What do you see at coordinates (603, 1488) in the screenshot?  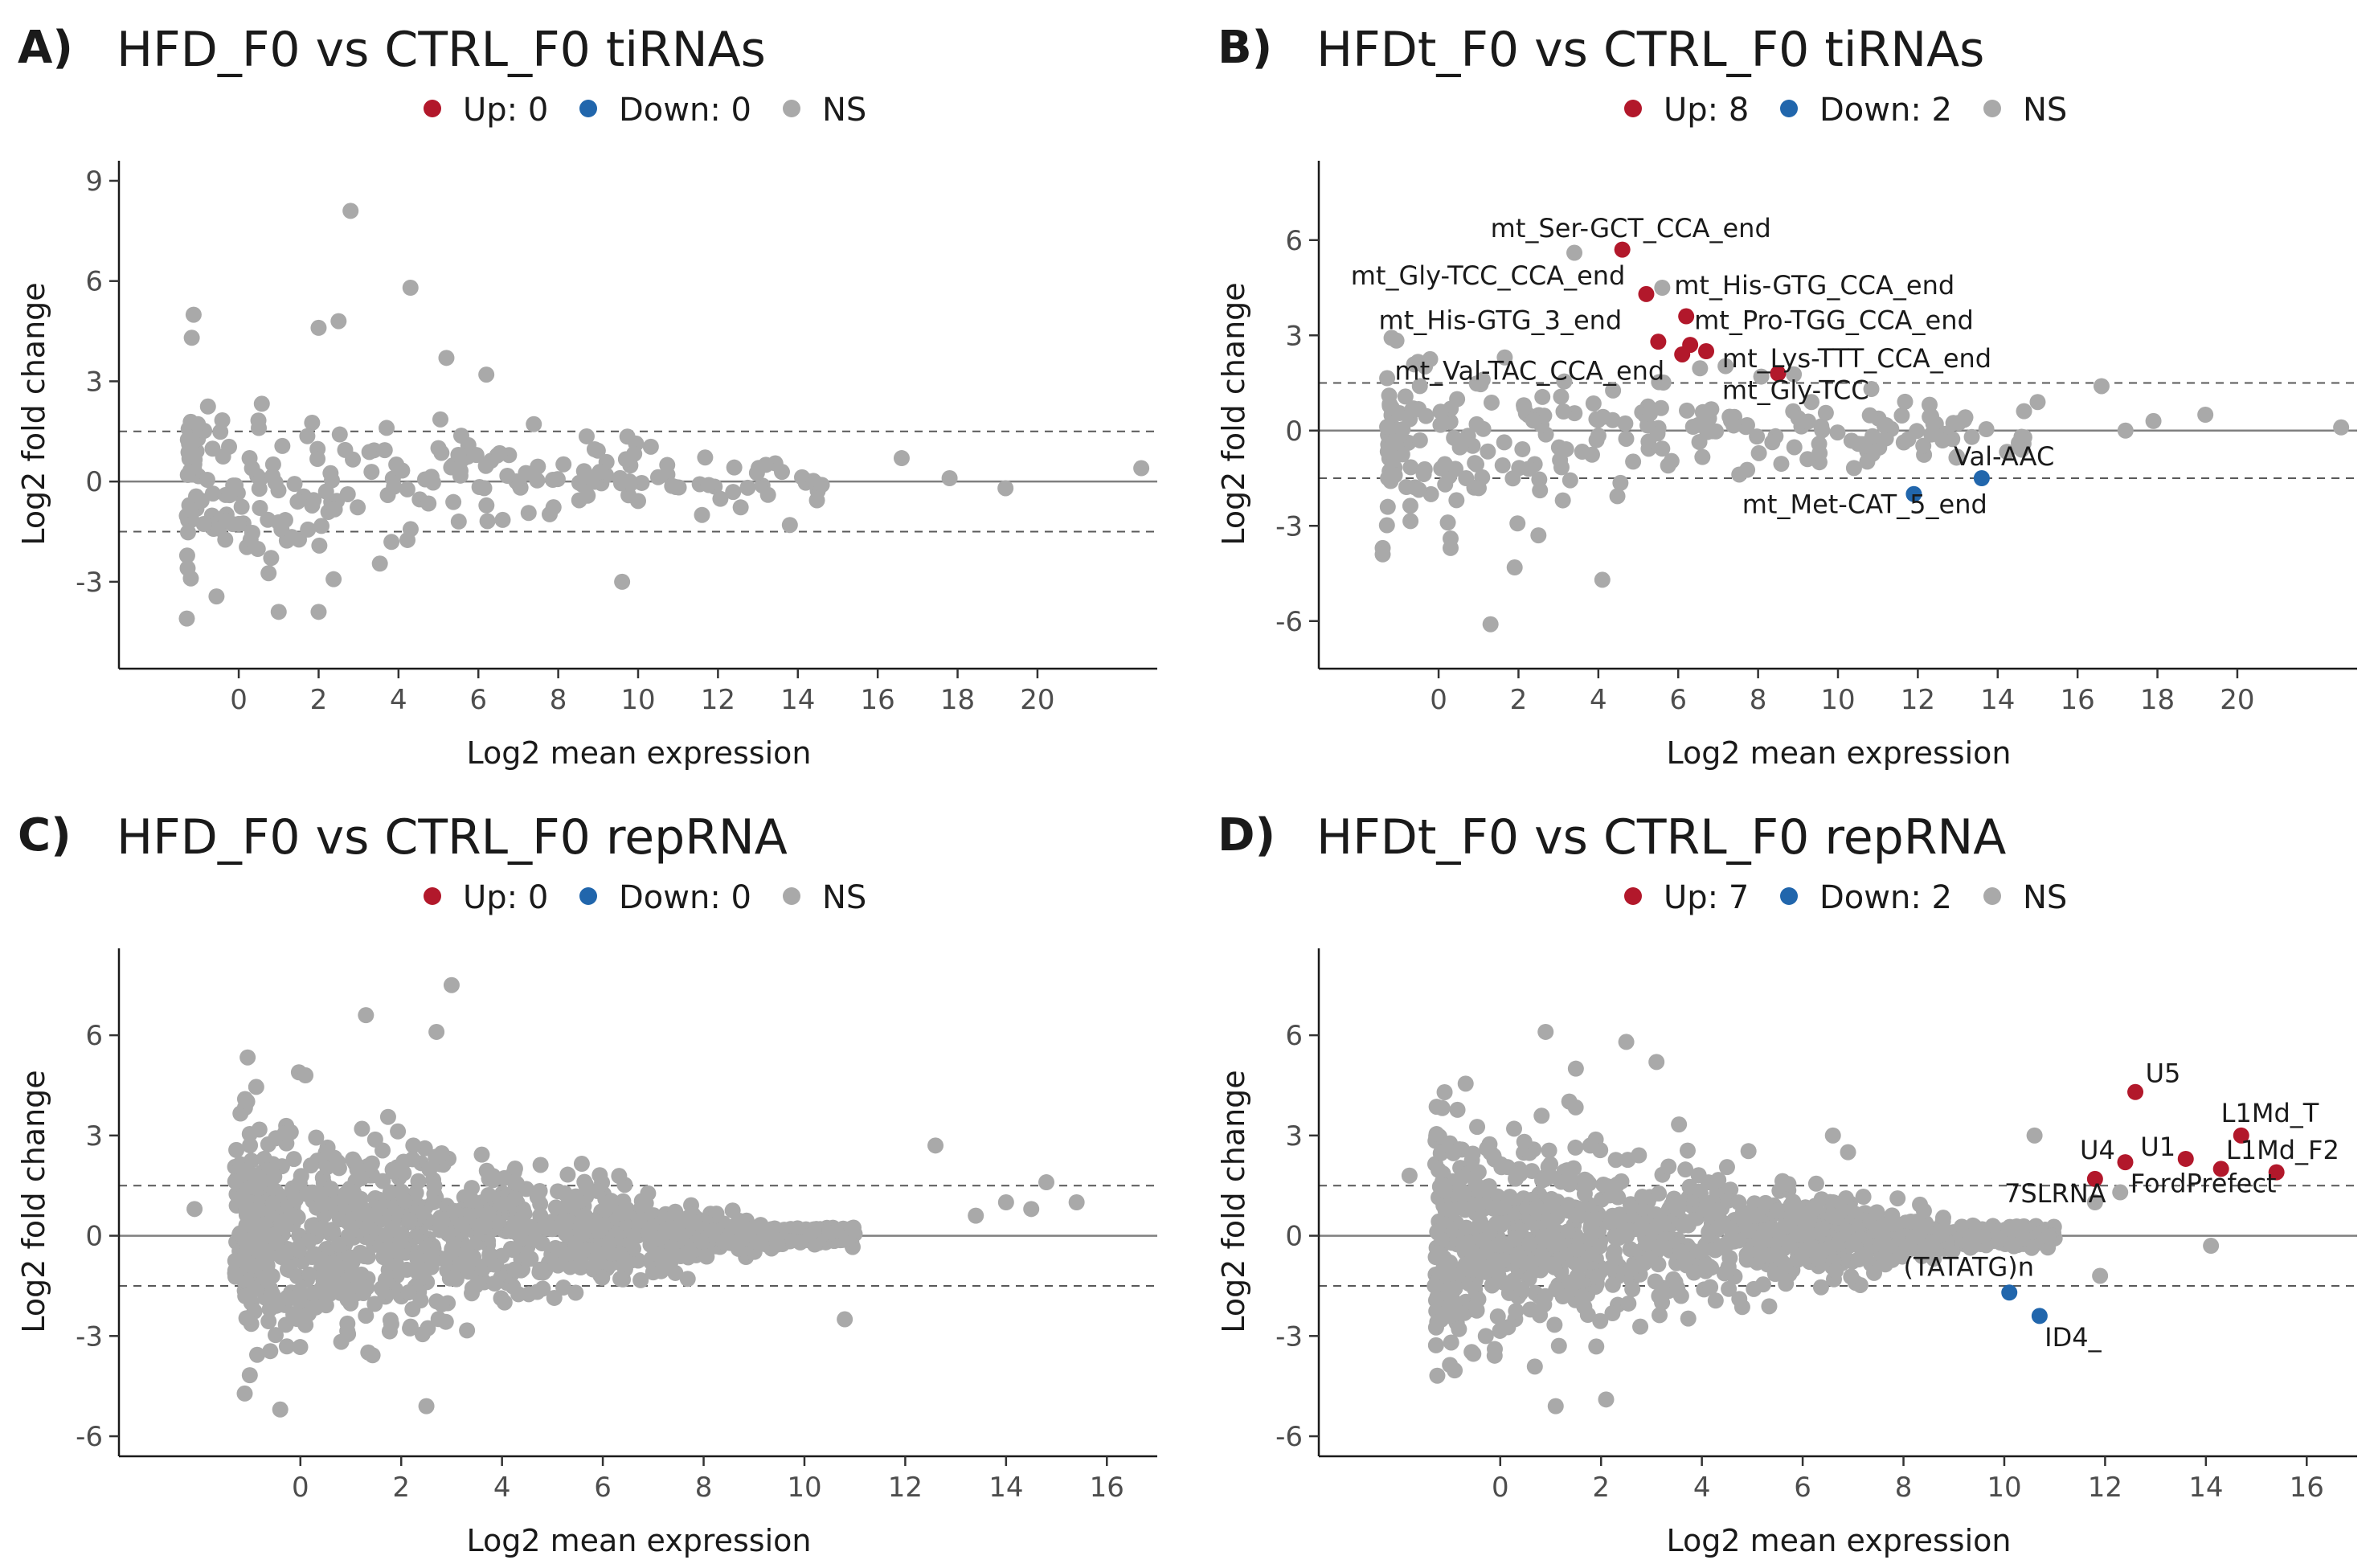 I see `x-tick-label: 6` at bounding box center [603, 1488].